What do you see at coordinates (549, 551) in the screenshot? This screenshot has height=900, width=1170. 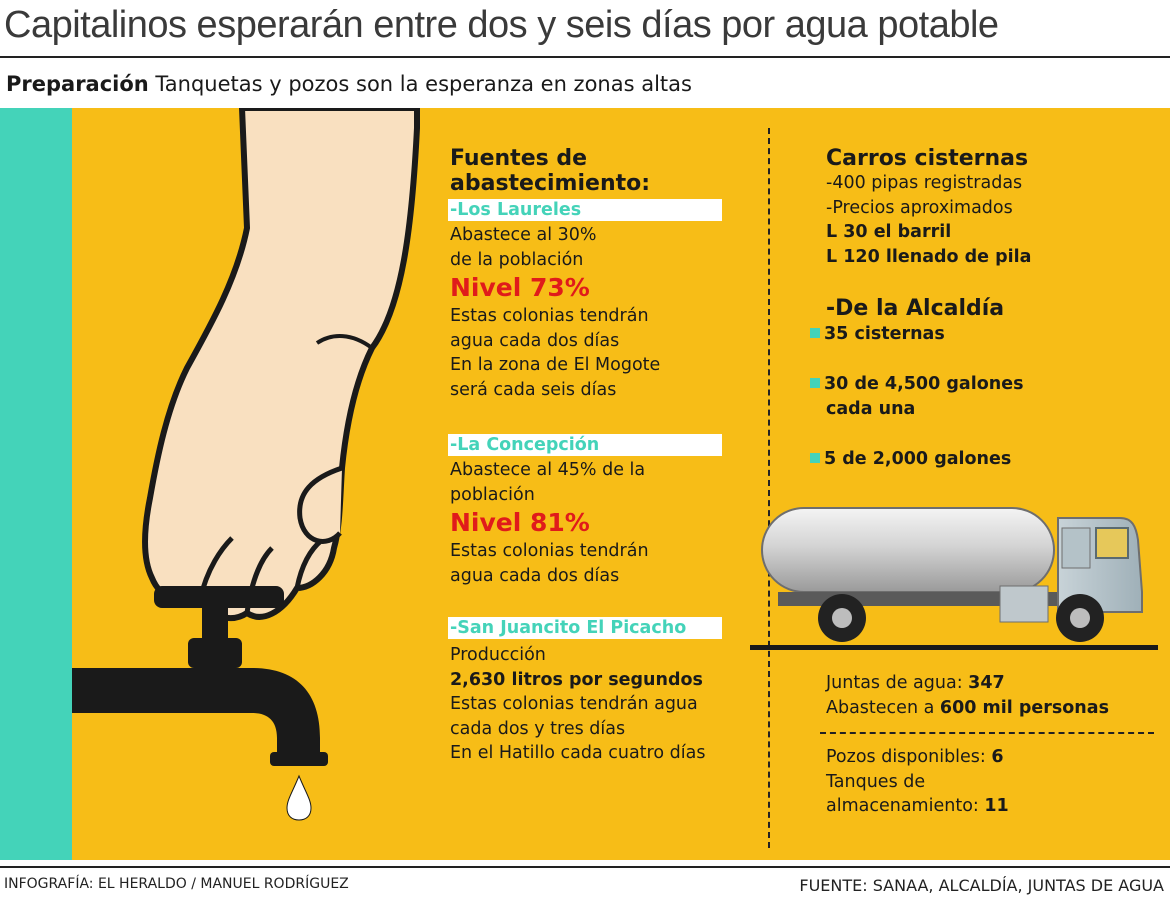 I see `concepcion-line3: Estas colonias tendrán` at bounding box center [549, 551].